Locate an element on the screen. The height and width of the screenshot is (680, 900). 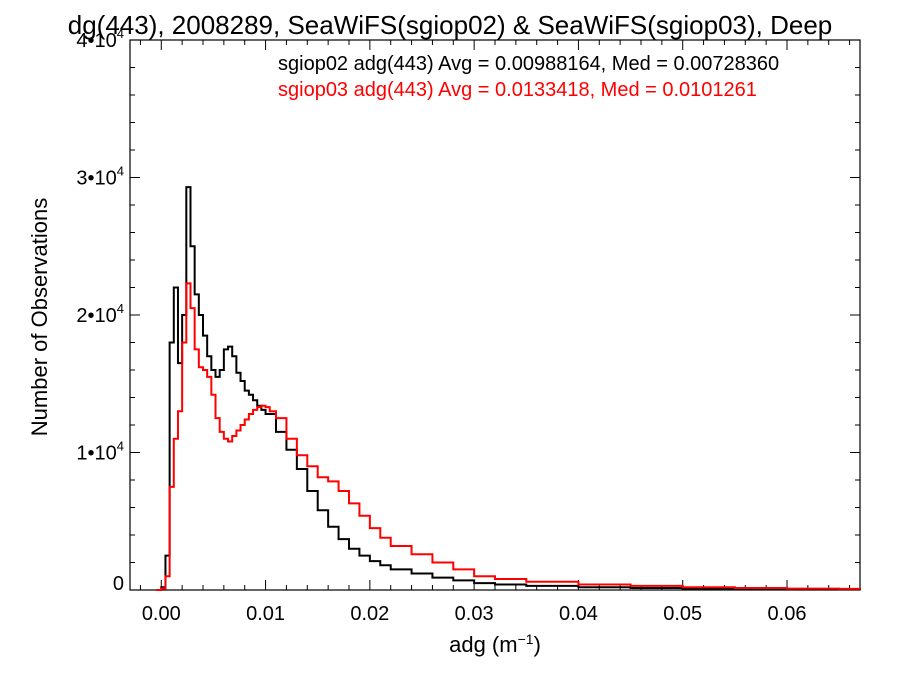
x-tick-label: 0.04 is located at coordinates (578, 614).